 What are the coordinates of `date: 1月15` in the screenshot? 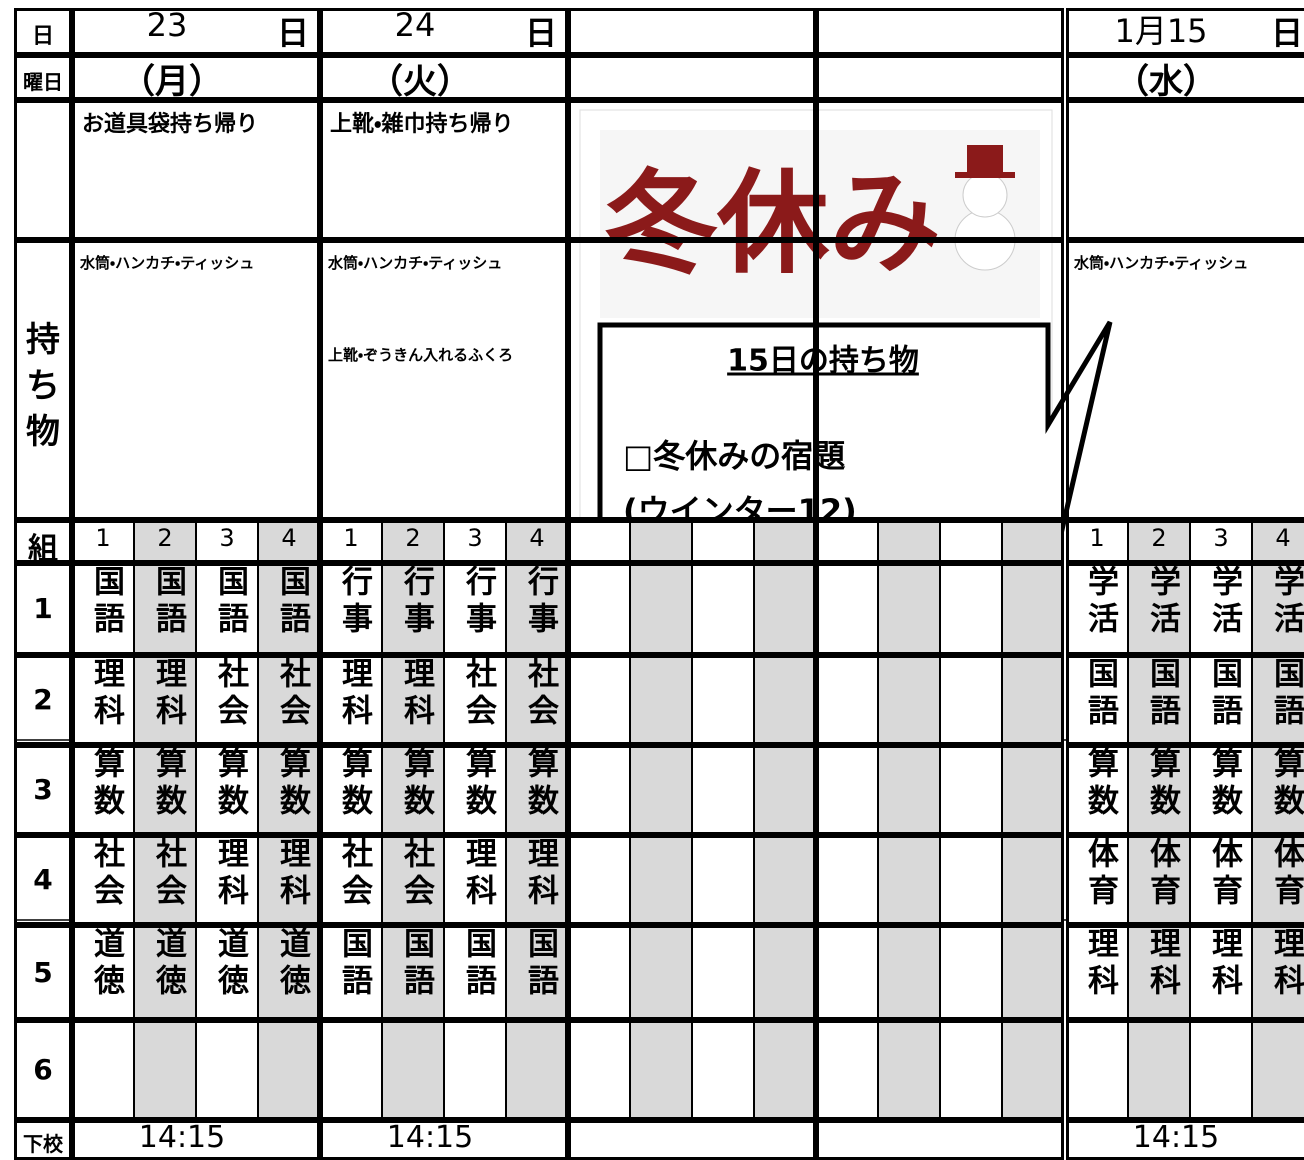 It's located at (1161, 31).